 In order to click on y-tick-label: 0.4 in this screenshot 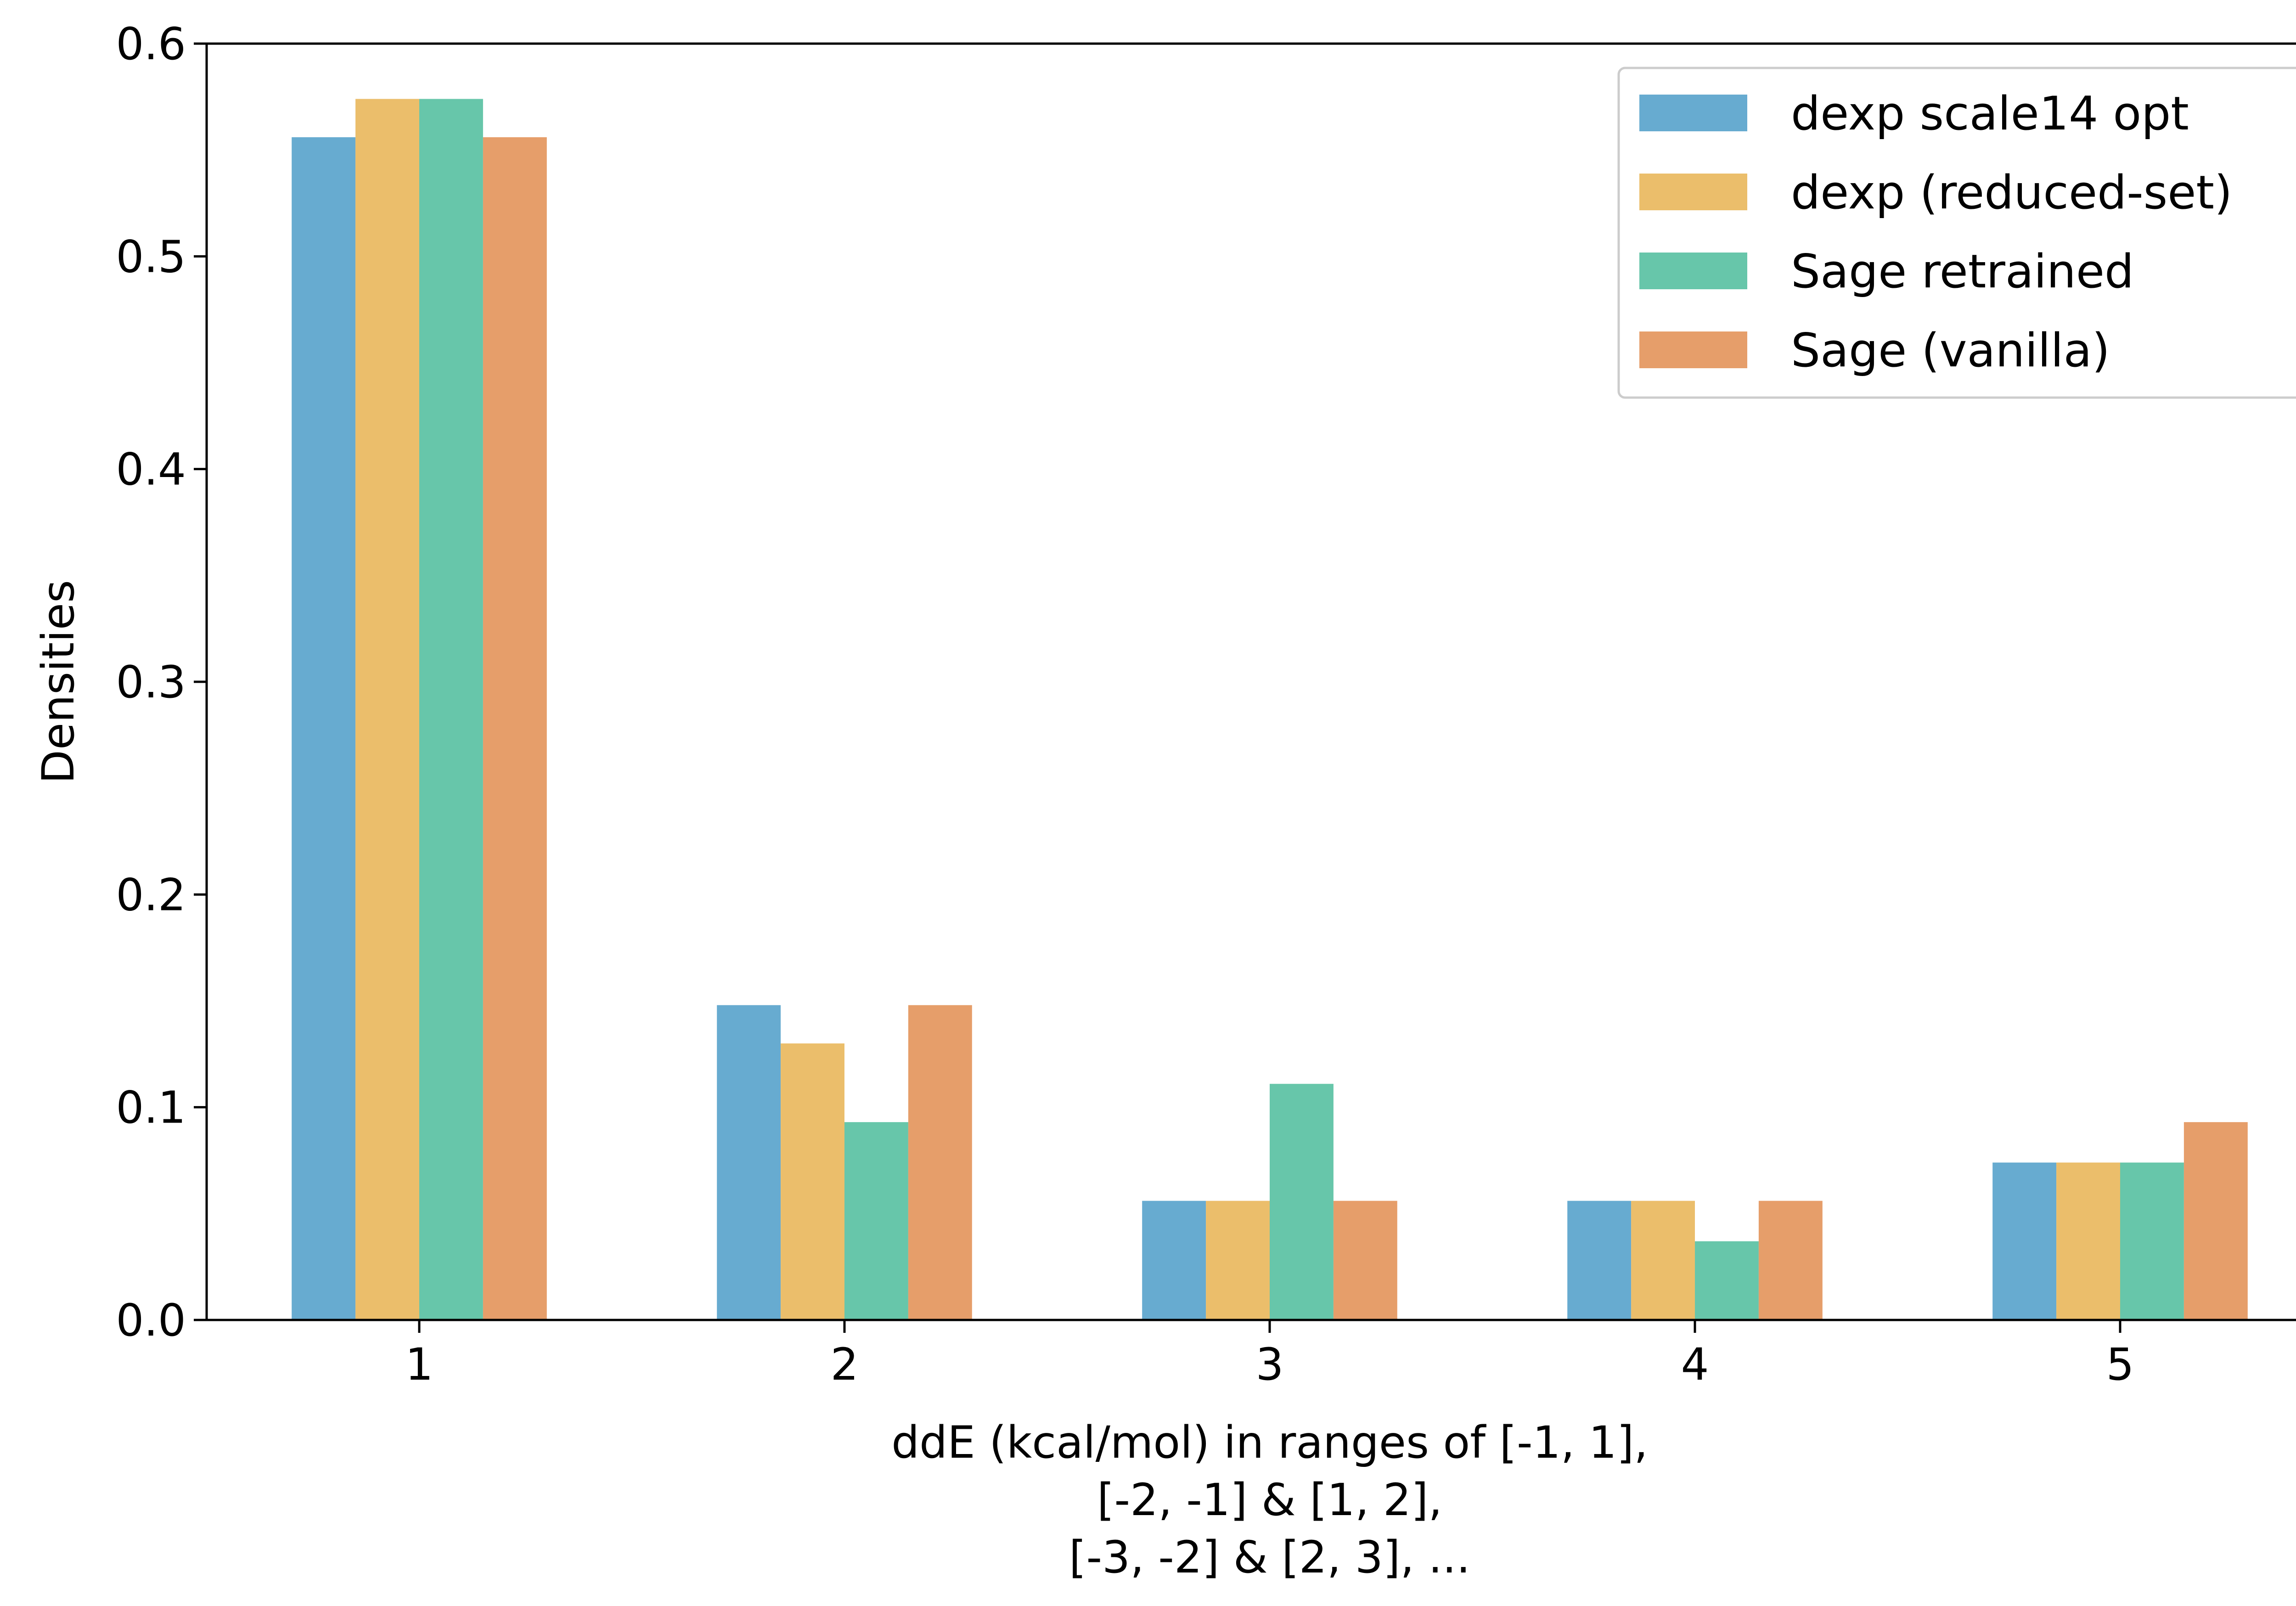, I will do `click(151, 469)`.